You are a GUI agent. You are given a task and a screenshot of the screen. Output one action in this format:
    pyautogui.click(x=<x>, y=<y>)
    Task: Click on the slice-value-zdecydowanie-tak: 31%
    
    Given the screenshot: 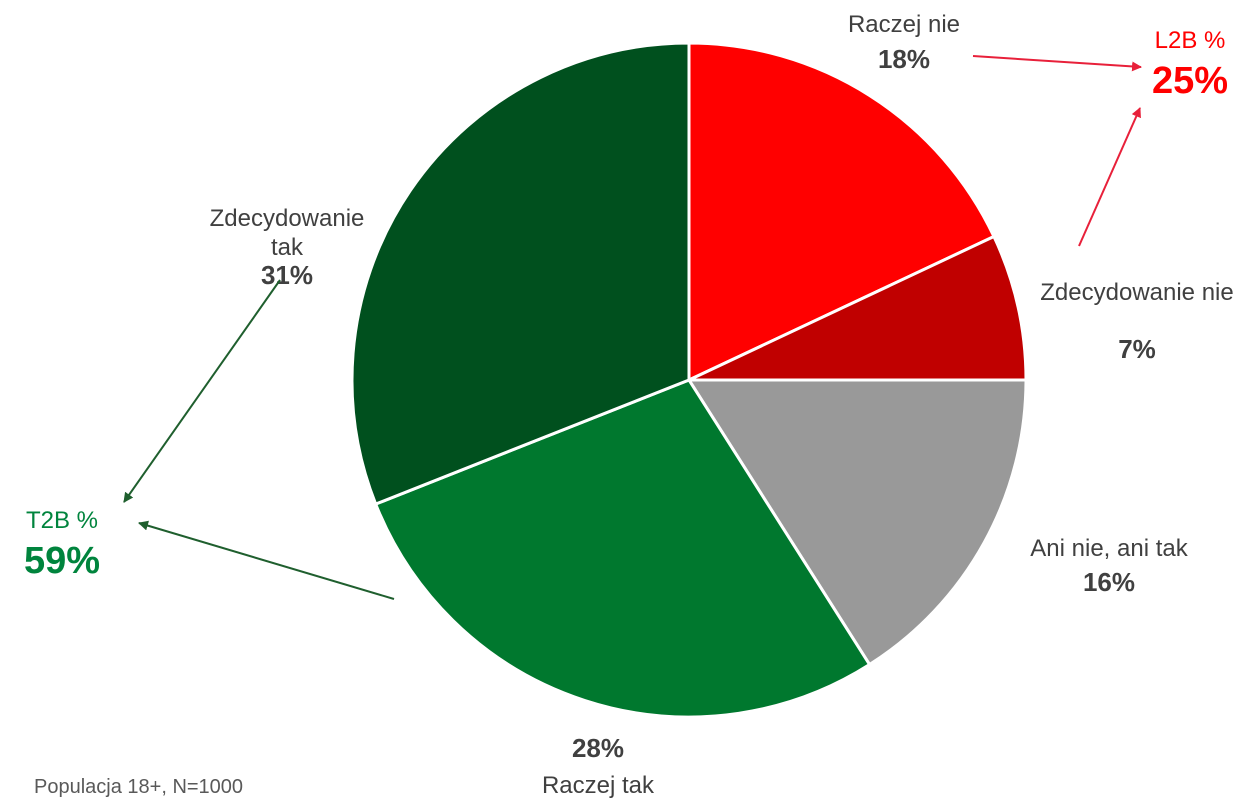 What is the action you would take?
    pyautogui.click(x=287, y=275)
    